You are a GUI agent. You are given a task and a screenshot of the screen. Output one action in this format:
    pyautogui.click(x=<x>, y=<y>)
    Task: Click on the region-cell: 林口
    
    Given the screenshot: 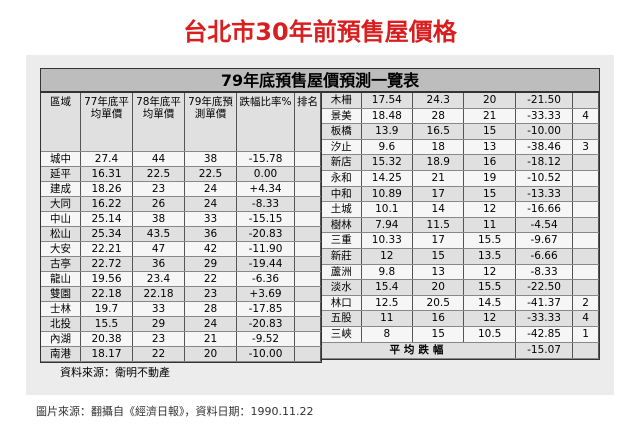 What is the action you would take?
    pyautogui.click(x=342, y=303)
    